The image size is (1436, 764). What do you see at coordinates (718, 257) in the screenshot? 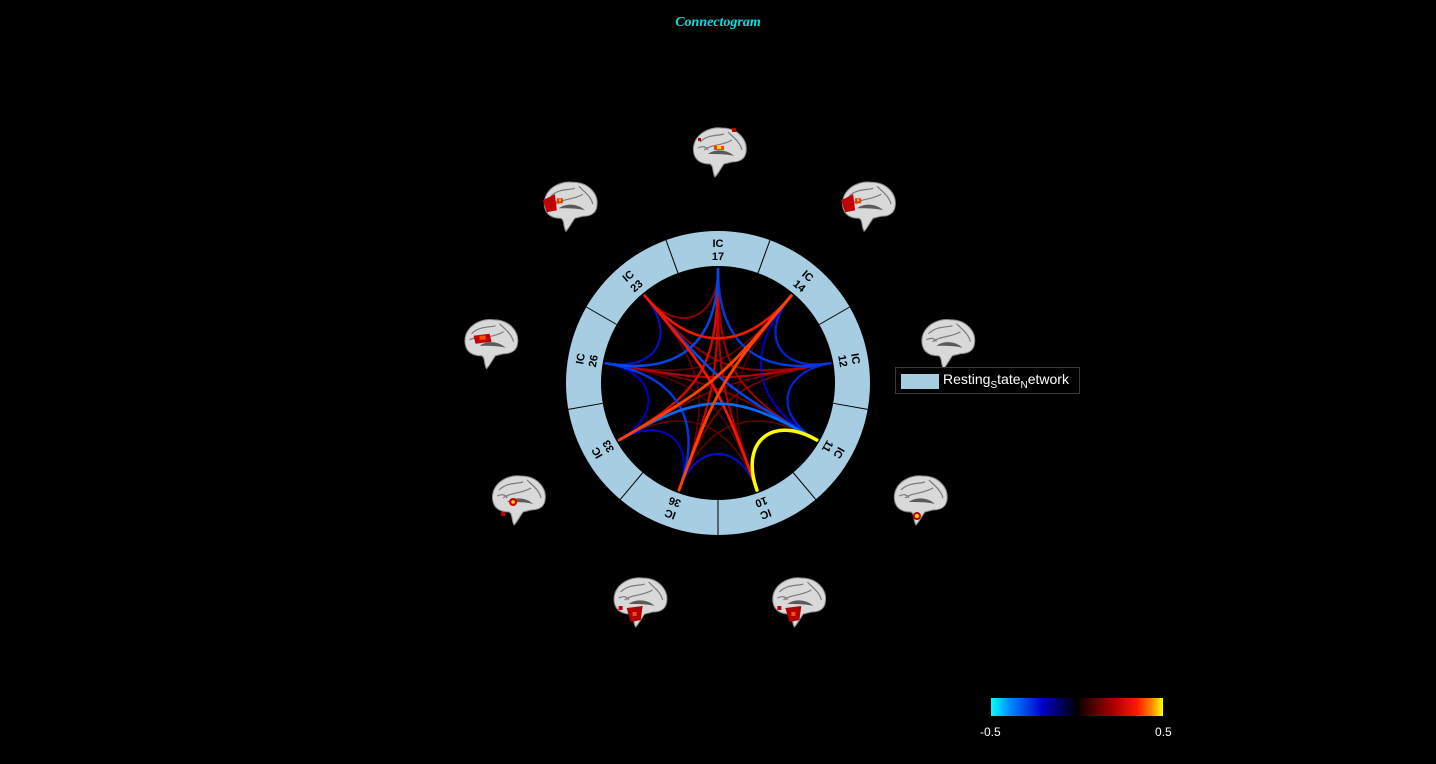
I see `ring-label-id: 17` at bounding box center [718, 257].